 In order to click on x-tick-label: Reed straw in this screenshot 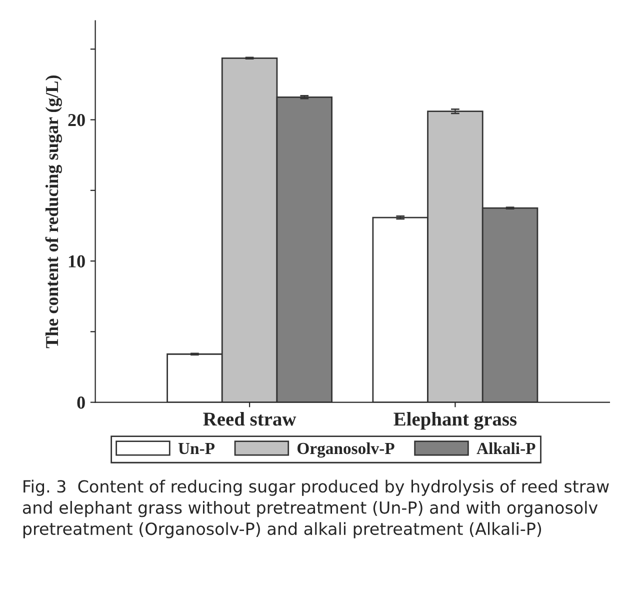, I will do `click(249, 419)`.